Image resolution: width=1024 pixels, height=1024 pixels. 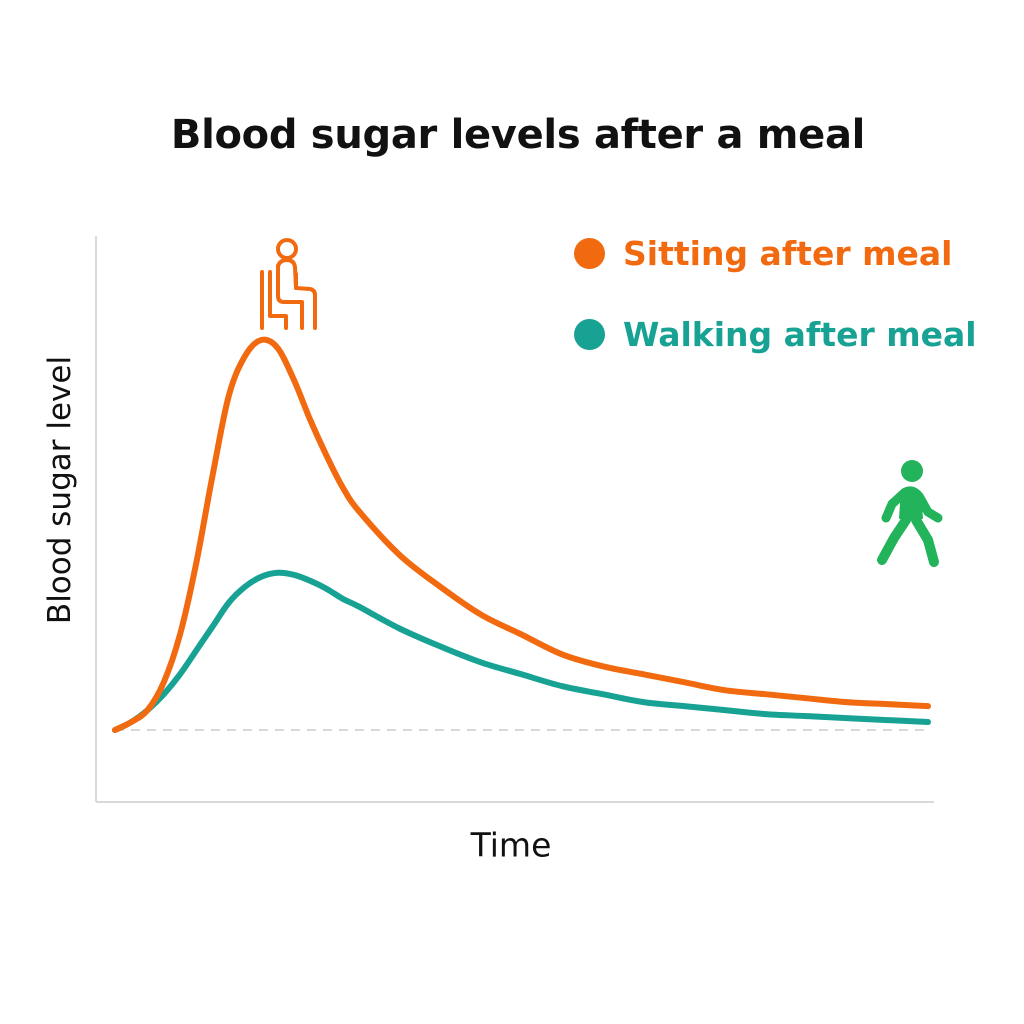 What do you see at coordinates (788, 253) in the screenshot?
I see `legend-label: Sitting after meal` at bounding box center [788, 253].